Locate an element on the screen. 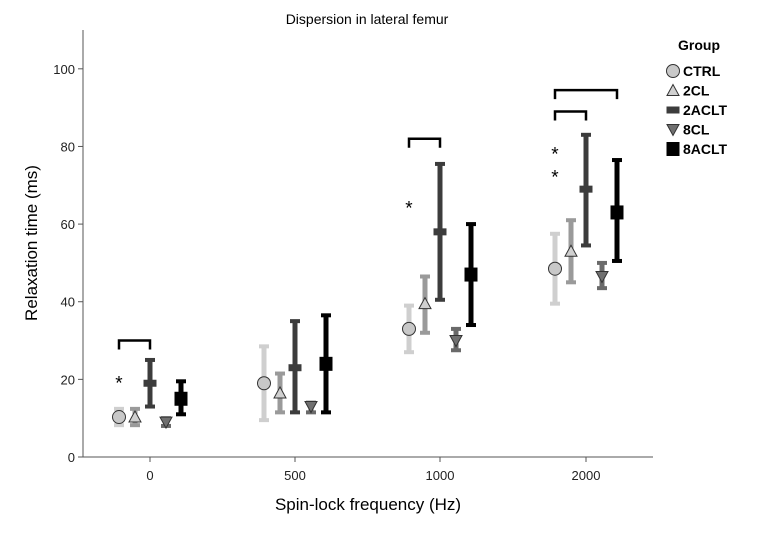 The image size is (774, 560). y-axis-title: Relaxation time (ms) is located at coordinates (31, 243).